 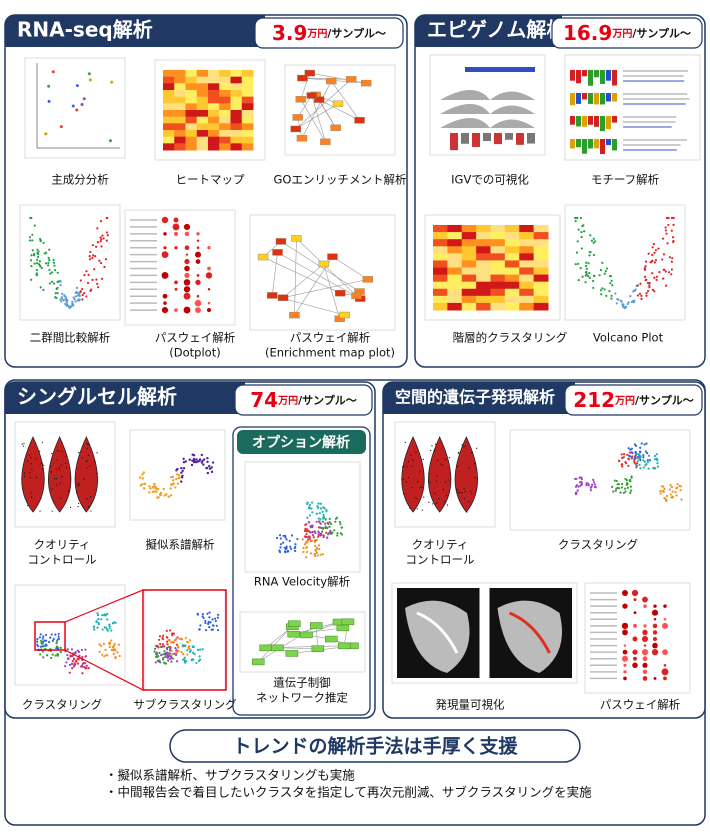 What do you see at coordinates (302, 517) in the screenshot?
I see `thumb-bg` at bounding box center [302, 517].